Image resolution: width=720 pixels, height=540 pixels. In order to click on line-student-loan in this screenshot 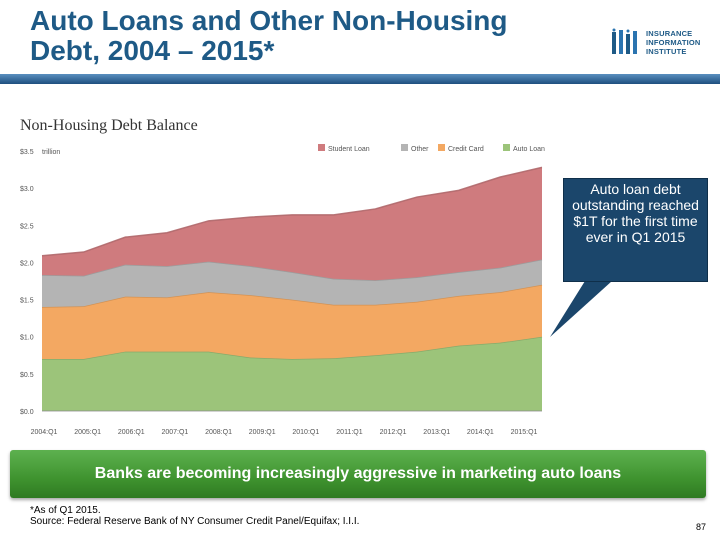, I will do `click(292, 211)`.